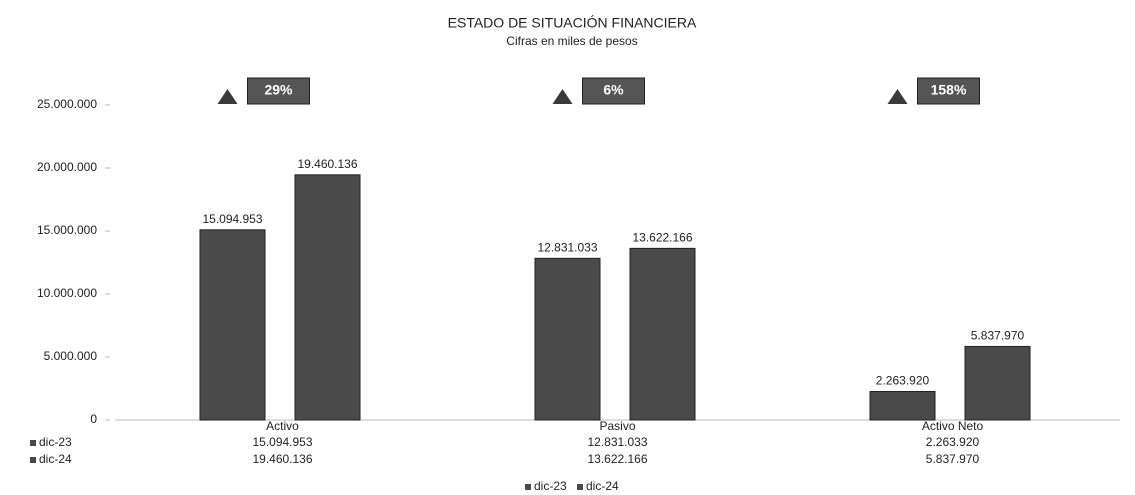 The width and height of the screenshot is (1135, 495). What do you see at coordinates (572, 23) in the screenshot?
I see `chart-title: ESTADO DE SITUACIÓN FINANCIERA` at bounding box center [572, 23].